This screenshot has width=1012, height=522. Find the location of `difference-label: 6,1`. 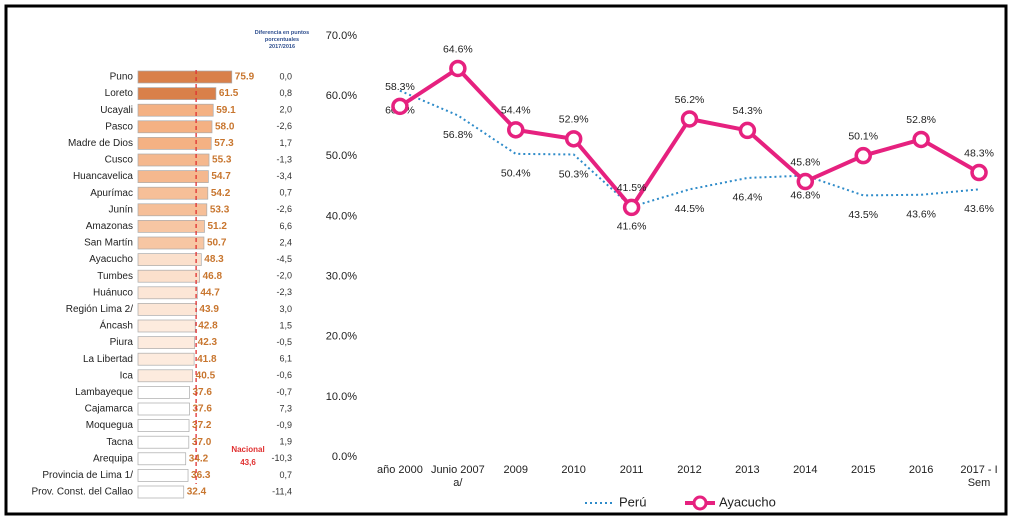

difference-label: 6,1 is located at coordinates (285, 359).